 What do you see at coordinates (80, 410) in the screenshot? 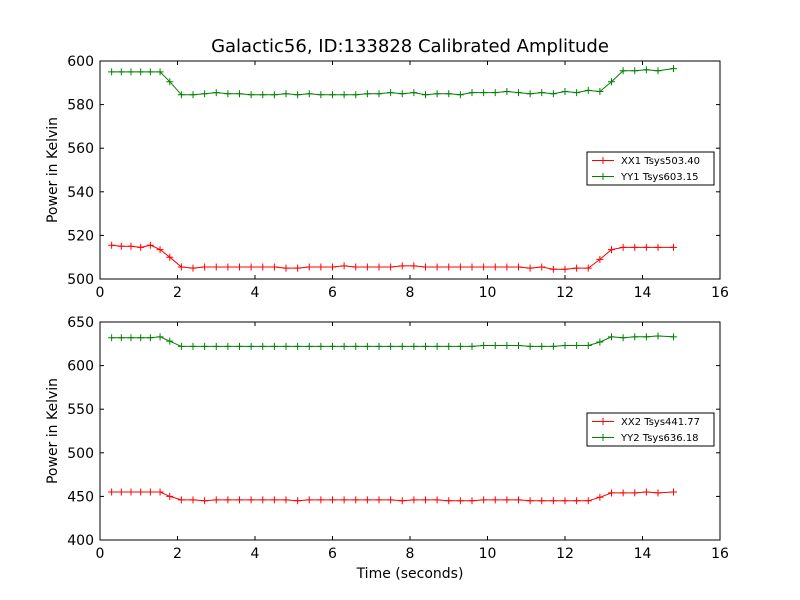
I see `y-tick-label: 550` at bounding box center [80, 410].